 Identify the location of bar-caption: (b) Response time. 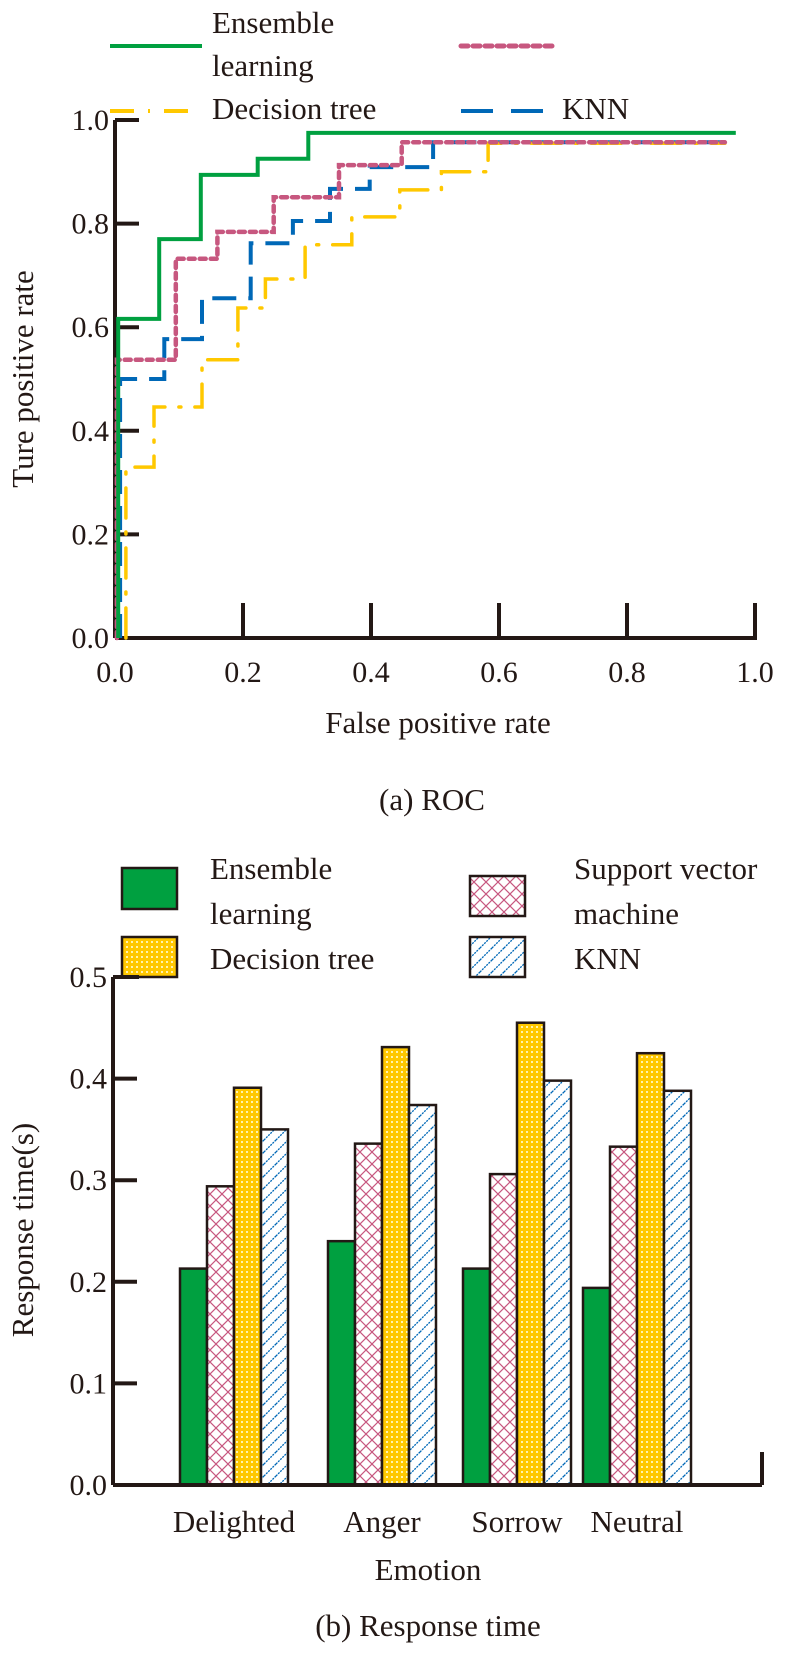
(428, 1625).